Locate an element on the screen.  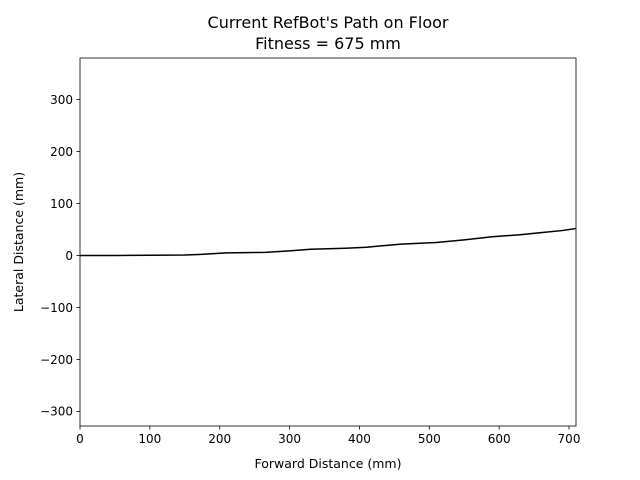
y-tick-label: 100 is located at coordinates (61, 204).